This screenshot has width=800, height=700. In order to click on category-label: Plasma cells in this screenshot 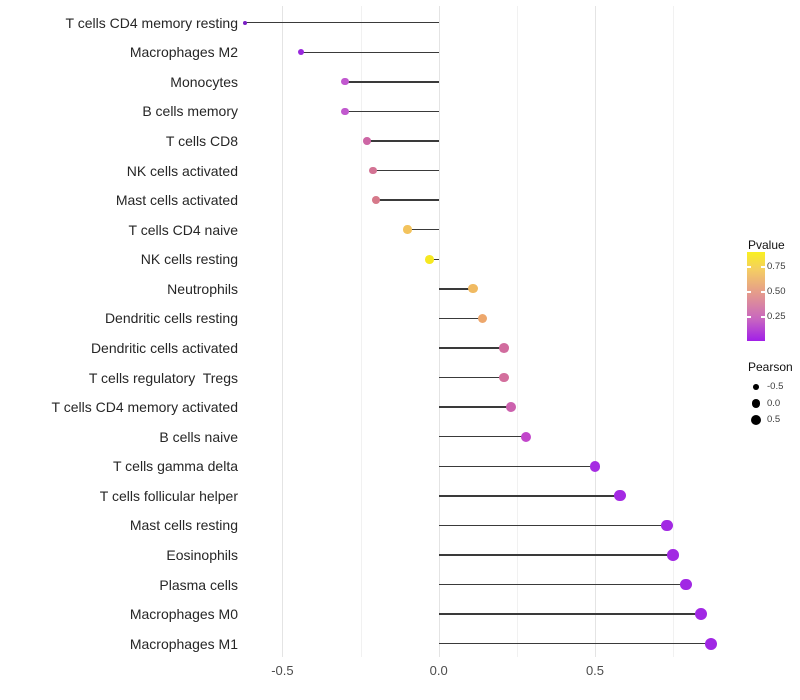, I will do `click(198, 584)`.